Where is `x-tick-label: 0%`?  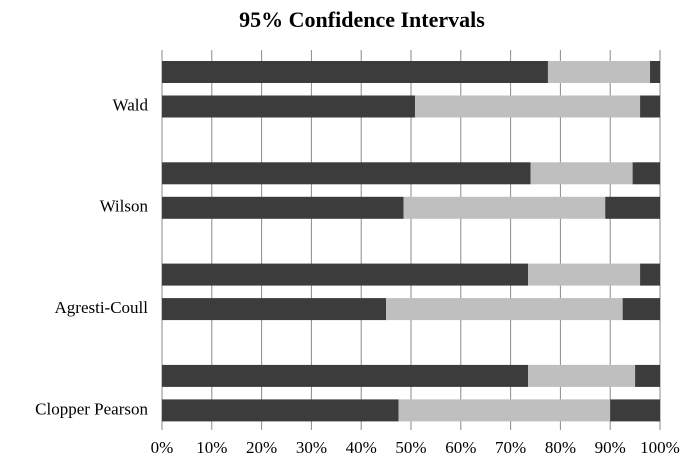
x-tick-label: 0% is located at coordinates (162, 447).